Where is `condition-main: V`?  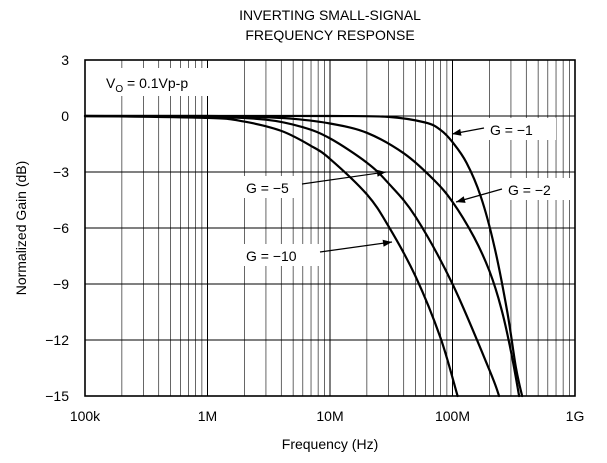 condition-main: V is located at coordinates (111, 83).